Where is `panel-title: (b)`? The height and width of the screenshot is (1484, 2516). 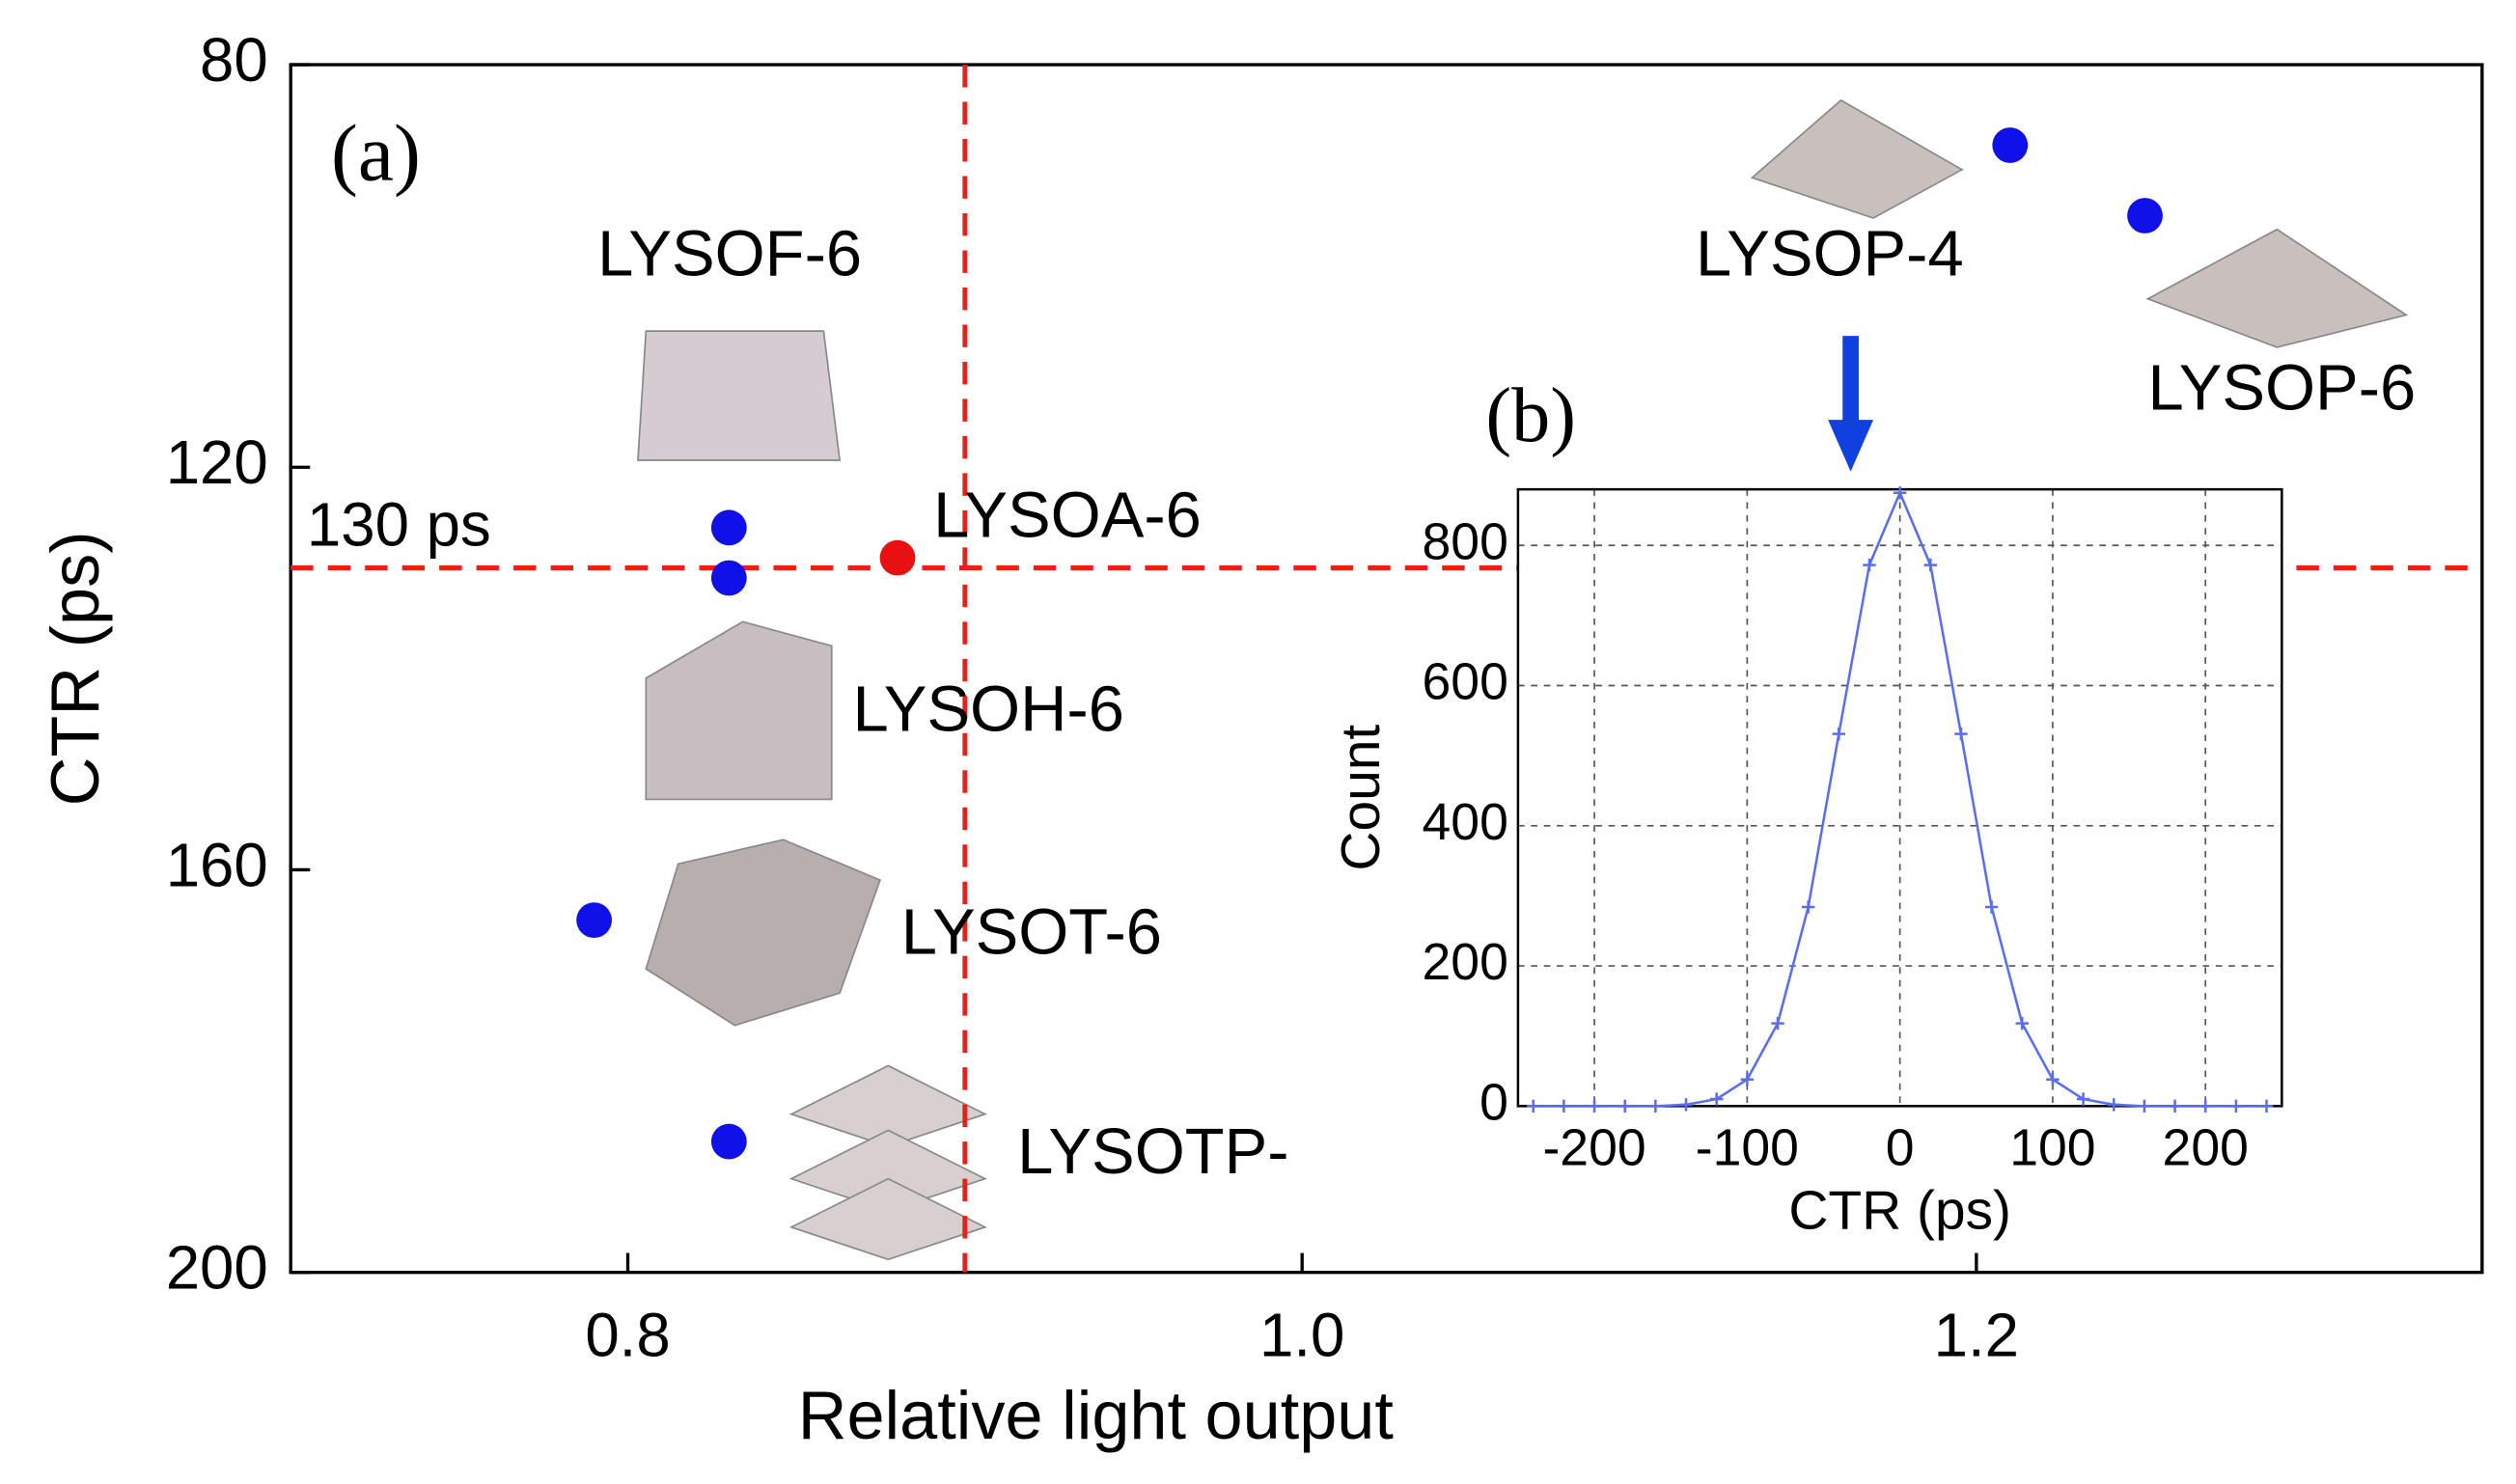 panel-title: (b) is located at coordinates (1530, 415).